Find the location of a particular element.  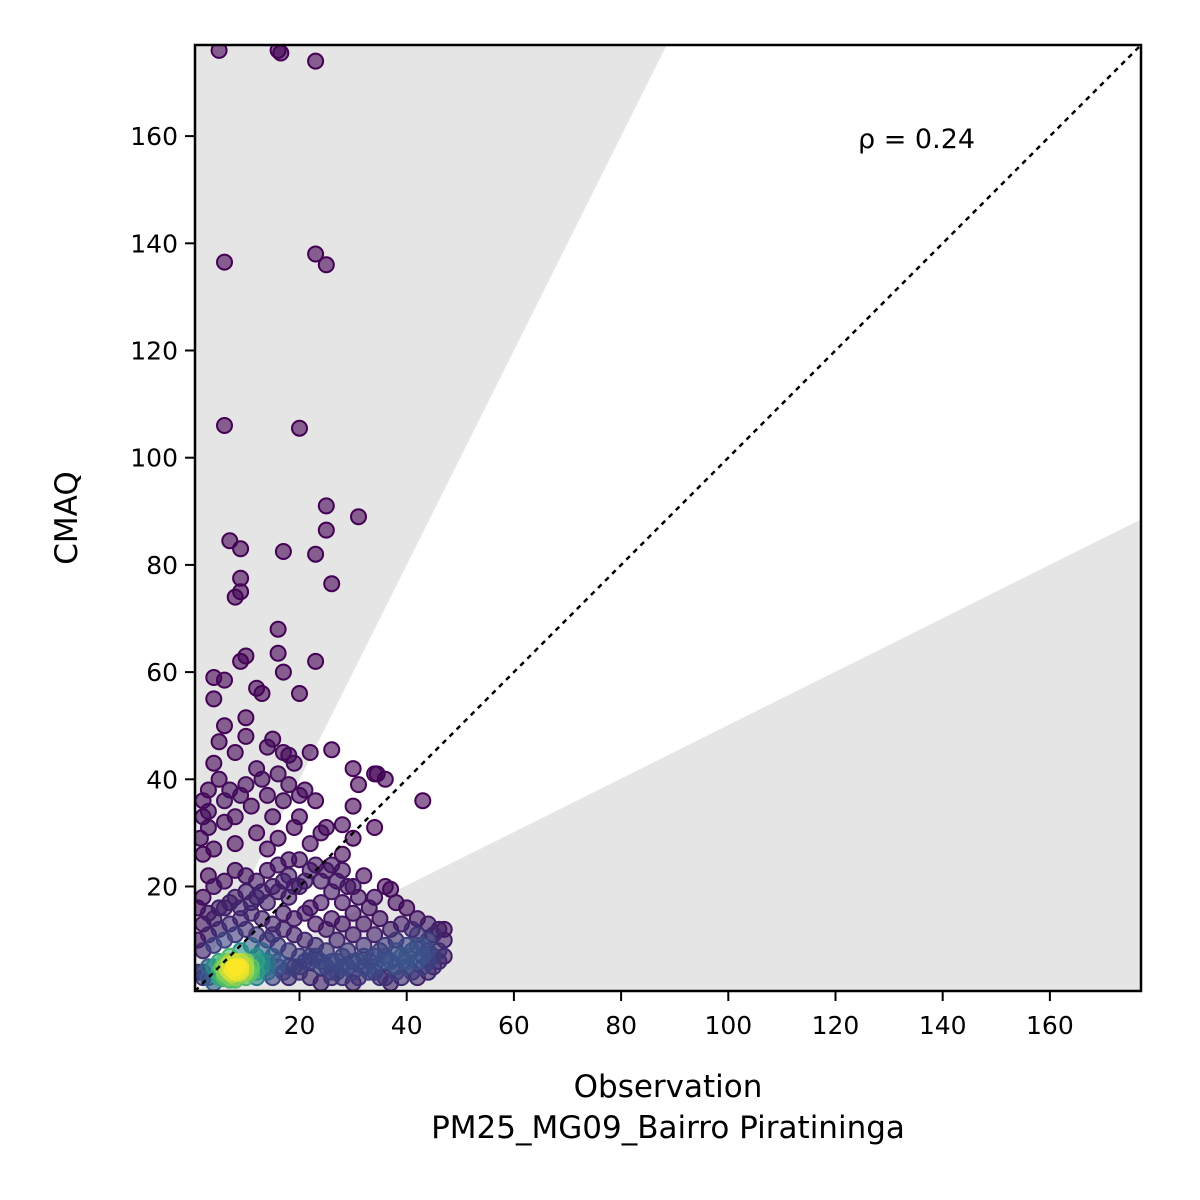

y-tick-label: 100 is located at coordinates (154, 458).